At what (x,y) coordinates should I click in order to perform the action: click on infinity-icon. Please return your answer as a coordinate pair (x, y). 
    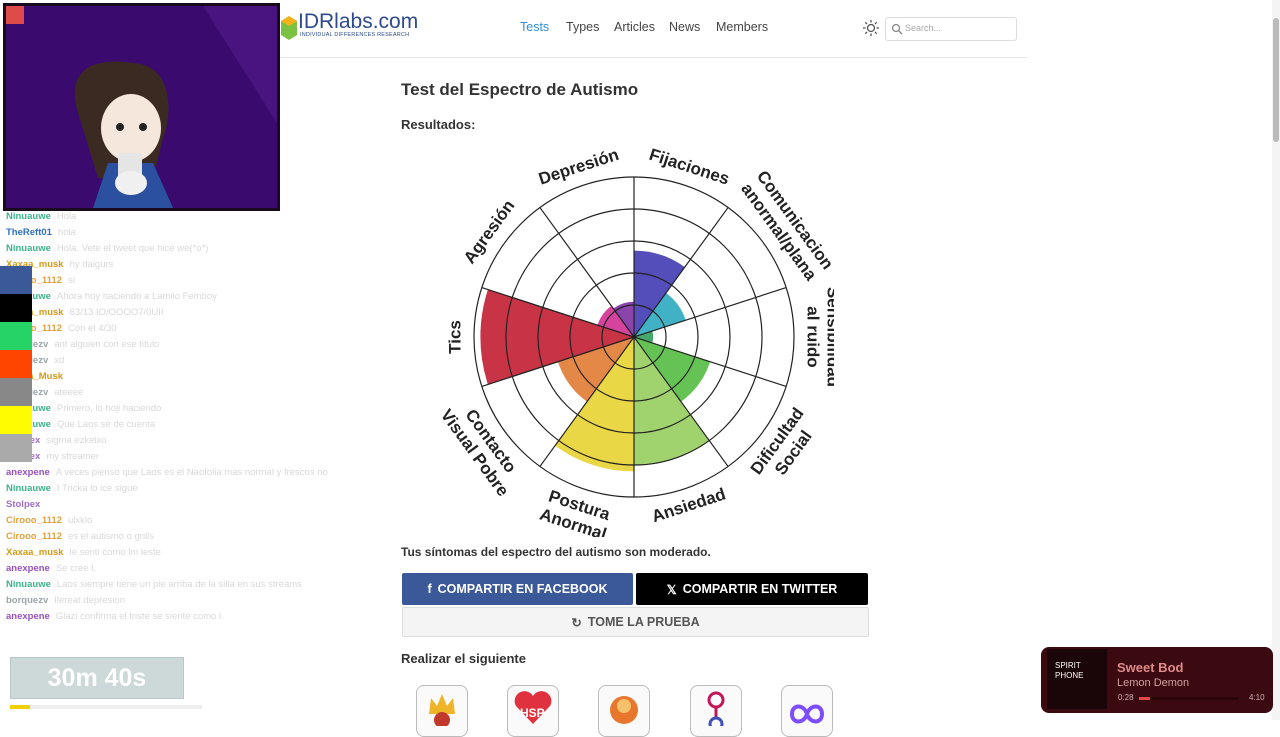
    Looking at the image, I should click on (807, 714).